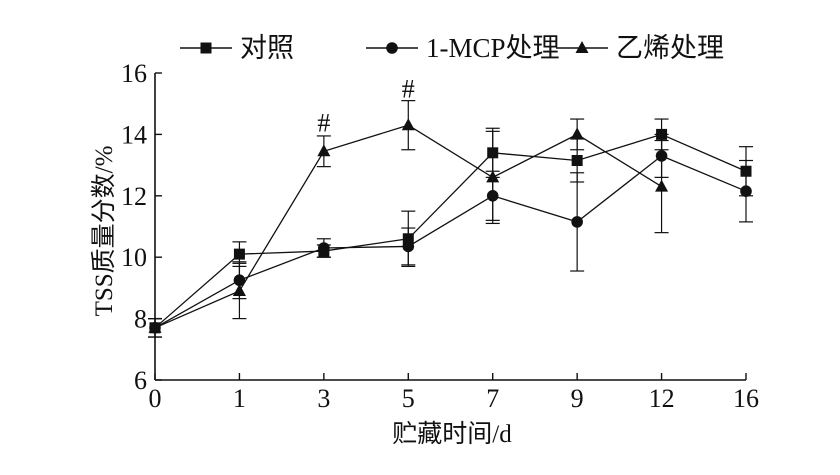 This screenshot has width=840, height=475. Describe the element at coordinates (267, 48) in the screenshot. I see `legend-label: 对照` at that location.